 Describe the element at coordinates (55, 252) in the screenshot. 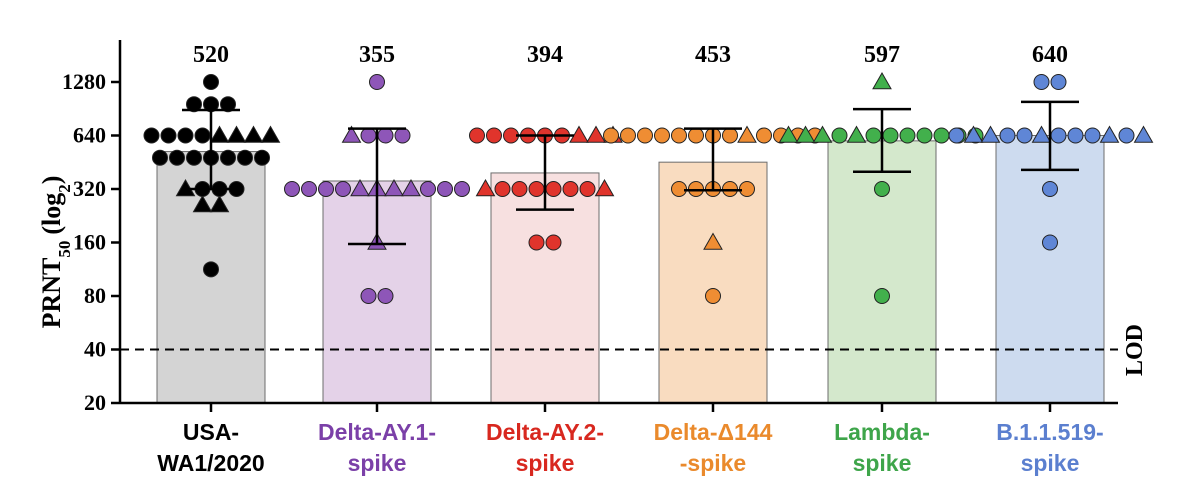

I see `y-axis-label: PRNT50 (log2)` at that location.